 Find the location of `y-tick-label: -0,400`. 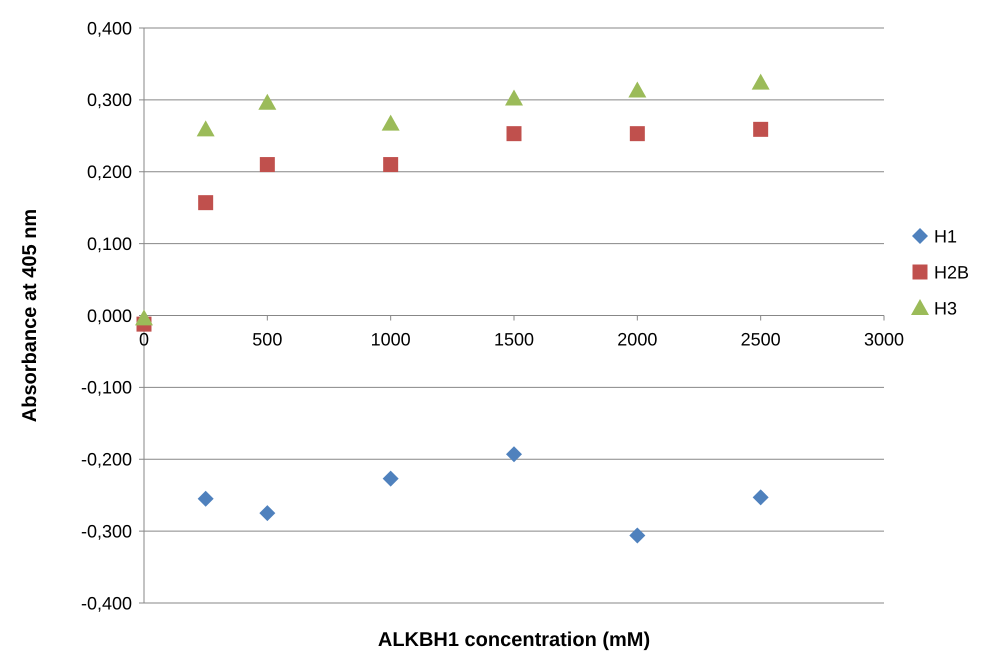

y-tick-label: -0,400 is located at coordinates (106, 603).